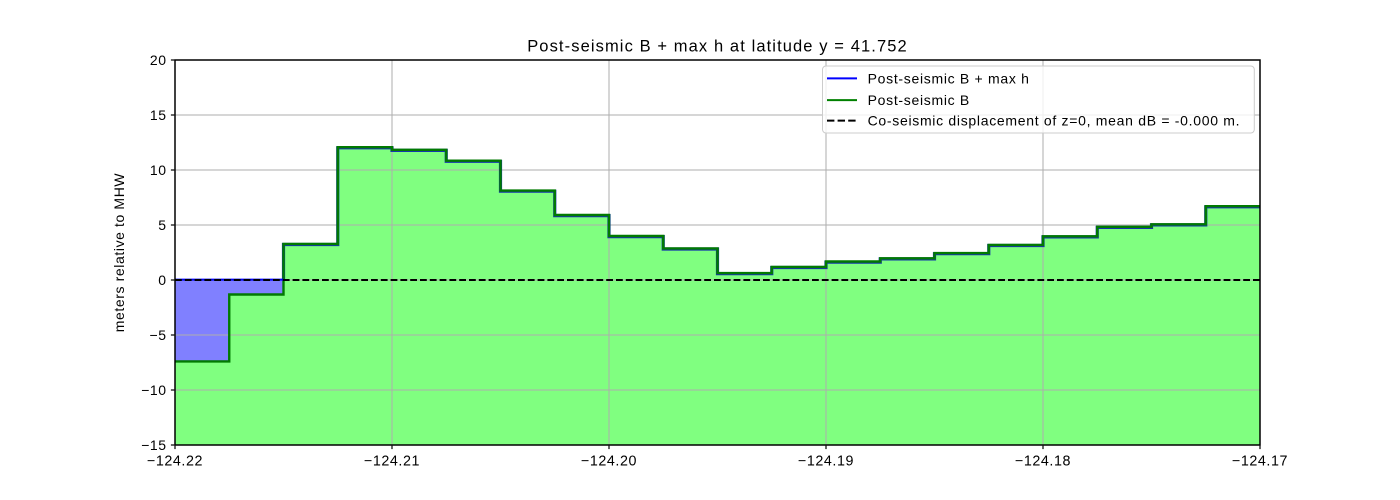 Image resolution: width=1400 pixels, height=500 pixels. What do you see at coordinates (153, 445) in the screenshot?
I see `svg-text: −15` at bounding box center [153, 445].